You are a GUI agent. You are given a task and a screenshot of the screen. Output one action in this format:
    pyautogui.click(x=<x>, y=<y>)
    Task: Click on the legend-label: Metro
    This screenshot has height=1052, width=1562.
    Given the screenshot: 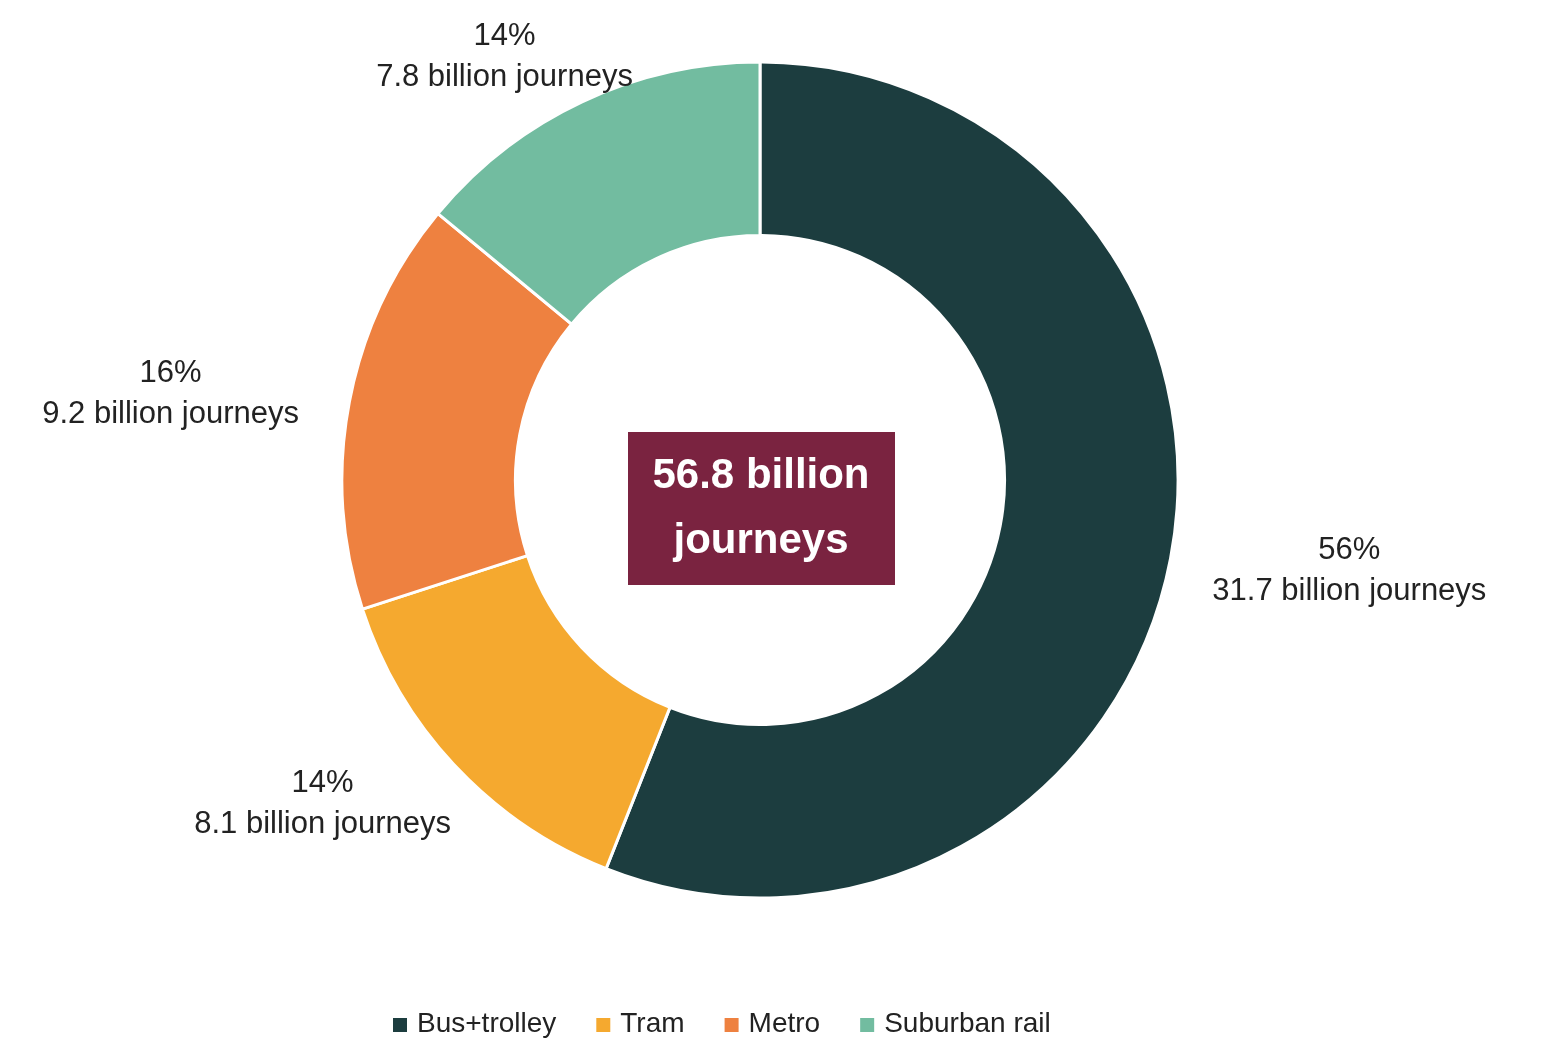 What is the action you would take?
    pyautogui.click(x=784, y=1022)
    